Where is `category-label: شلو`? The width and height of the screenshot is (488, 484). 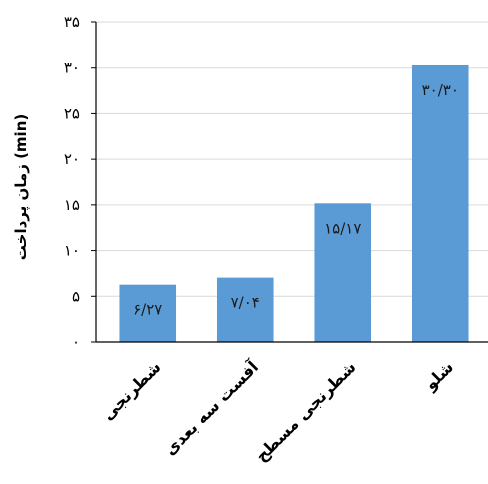 category-label: شلو is located at coordinates (438, 375).